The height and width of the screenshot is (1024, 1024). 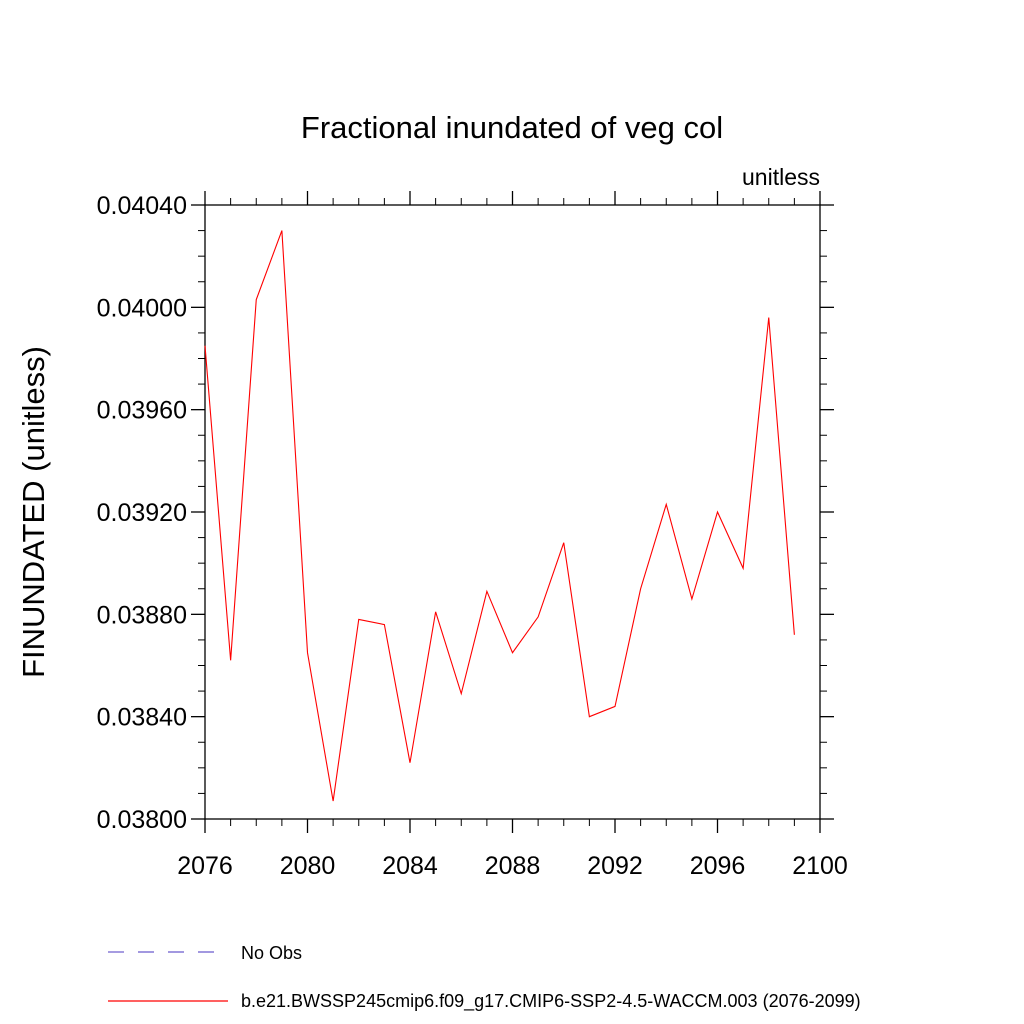 I want to click on x-tick-labels: 2076 2080 2084 2088 2092 2096 2100, so click(x=512, y=866).